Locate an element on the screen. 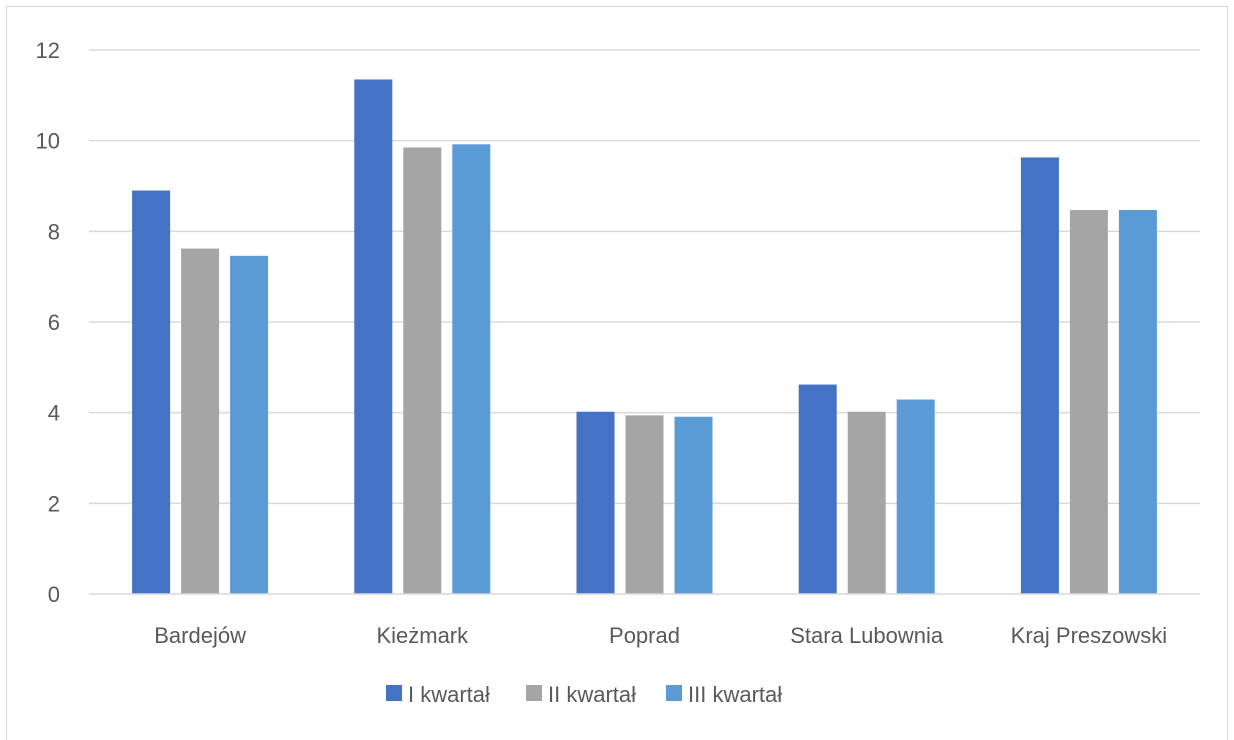  y-tick-label: 4 is located at coordinates (54, 413).